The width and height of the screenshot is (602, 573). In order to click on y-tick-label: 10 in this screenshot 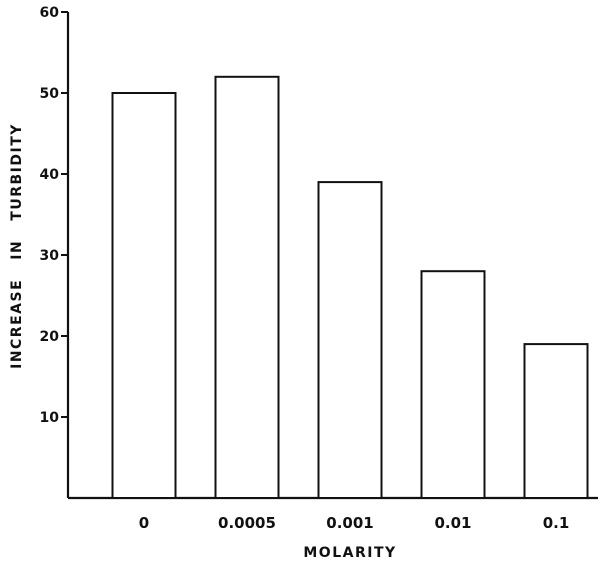, I will do `click(50, 418)`.